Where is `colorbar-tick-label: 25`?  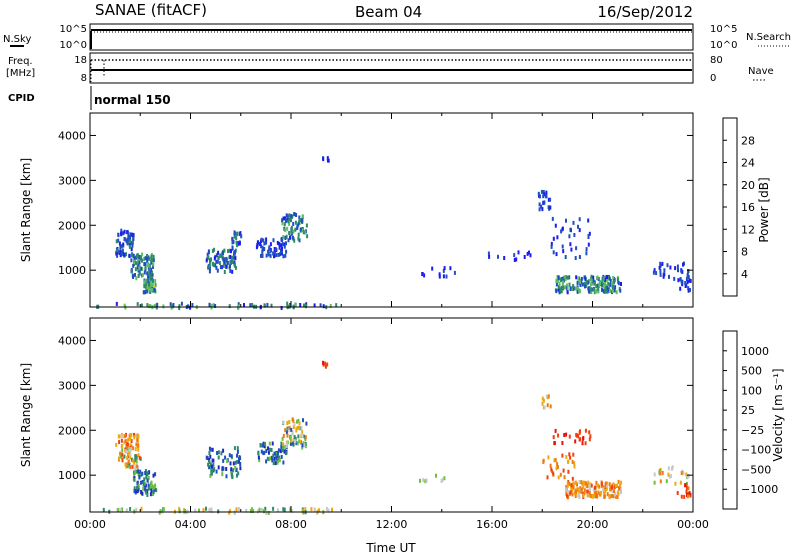 colorbar-tick-label: 25 is located at coordinates (748, 410).